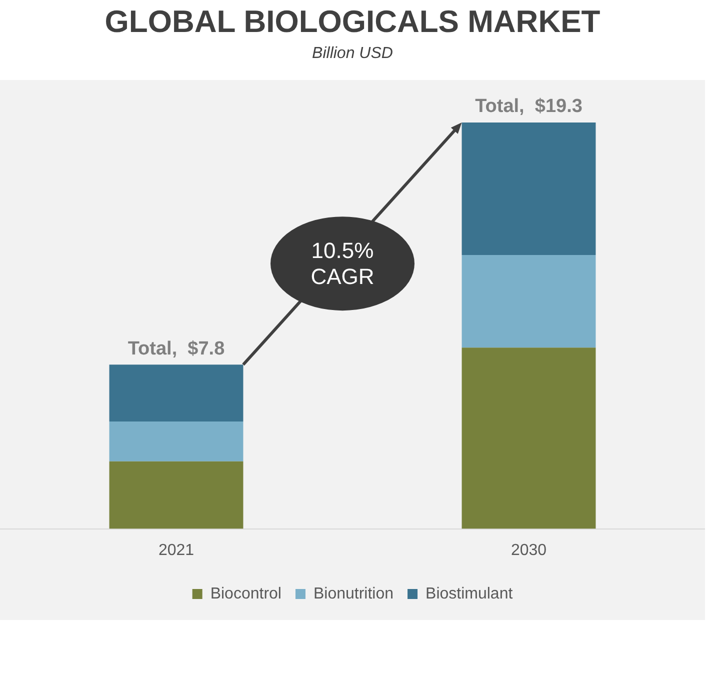  What do you see at coordinates (352, 54) in the screenshot?
I see `chart-subtitle: Billion USD` at bounding box center [352, 54].